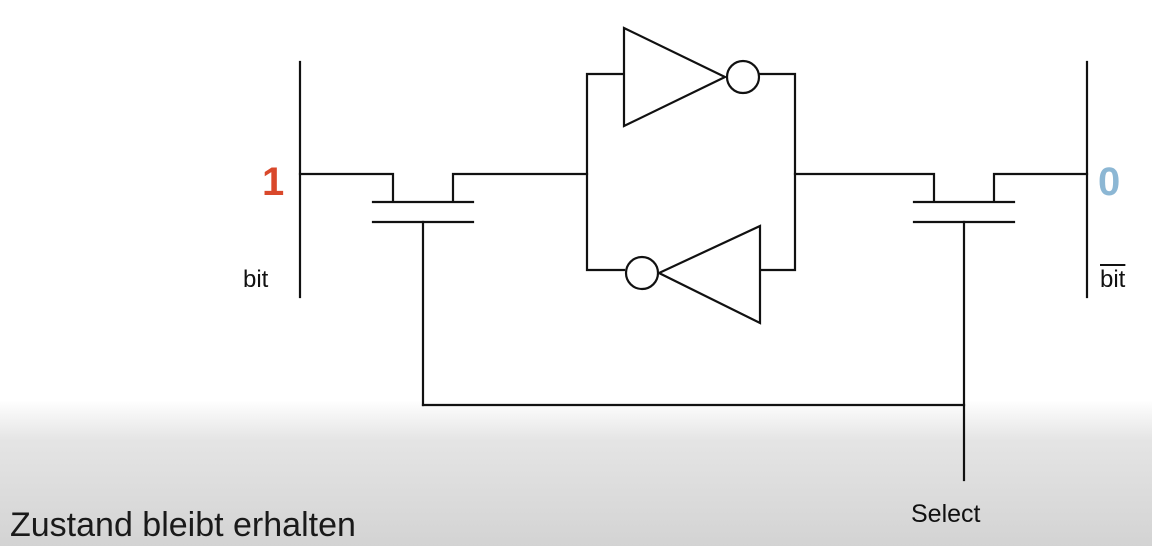 This screenshot has width=1152, height=546. Describe the element at coordinates (946, 514) in the screenshot. I see `select-label: Select` at that location.